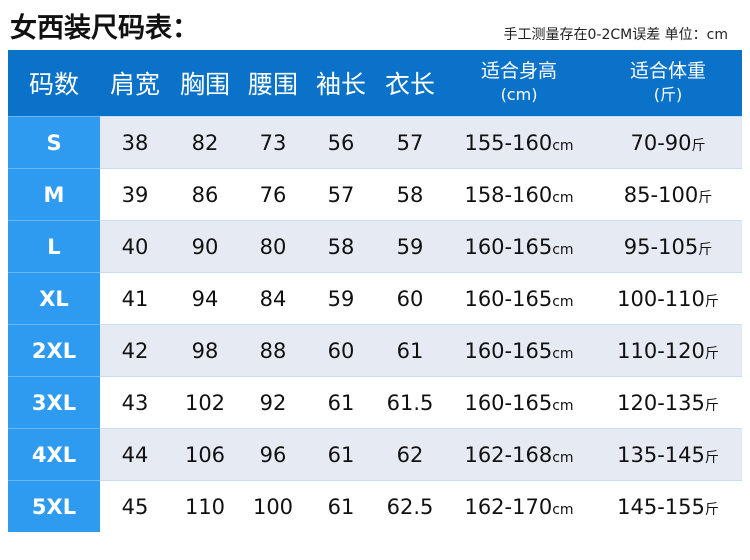 This screenshot has height=560, width=750. I want to click on cell-value: 38, so click(135, 142).